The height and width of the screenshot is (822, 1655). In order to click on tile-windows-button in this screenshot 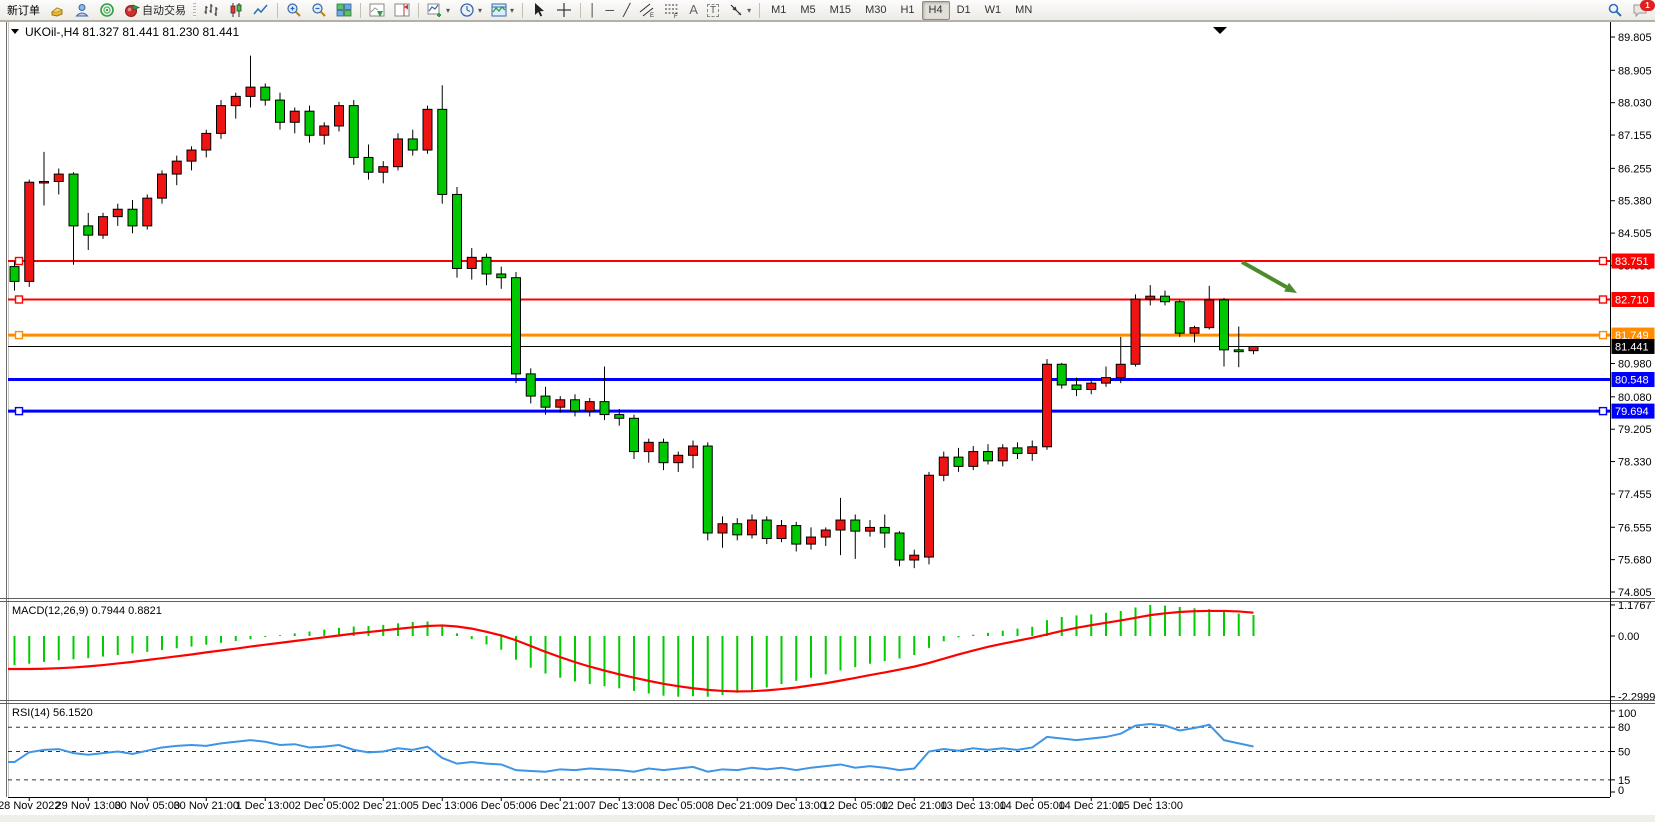, I will do `click(344, 10)`.